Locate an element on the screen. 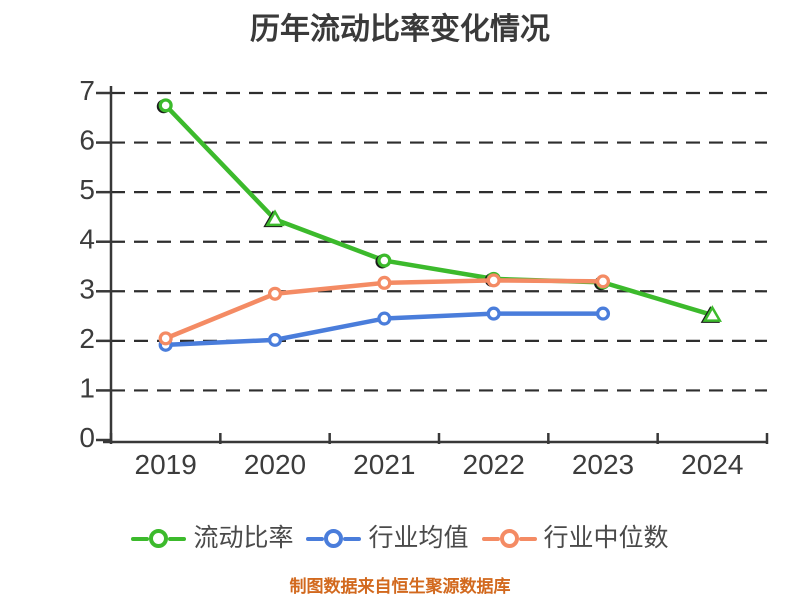 The image size is (800, 600). legend-item-label: 行业中位数 is located at coordinates (606, 538).